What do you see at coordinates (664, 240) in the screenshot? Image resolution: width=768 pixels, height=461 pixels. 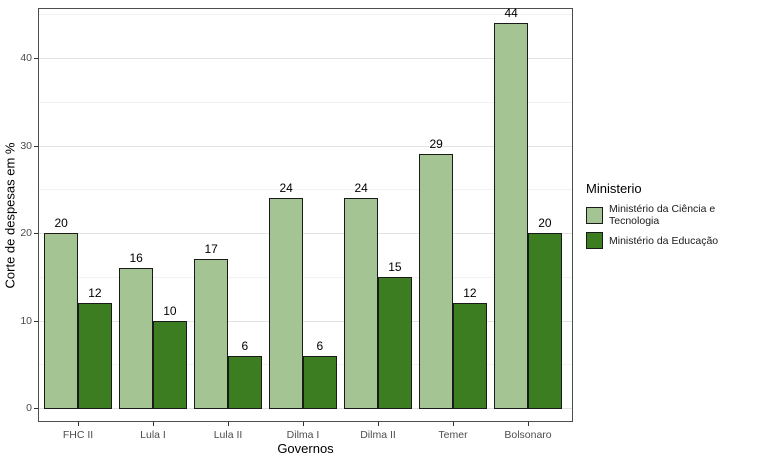 I see `legend-label-educacao: Ministério da Educação` at bounding box center [664, 240].